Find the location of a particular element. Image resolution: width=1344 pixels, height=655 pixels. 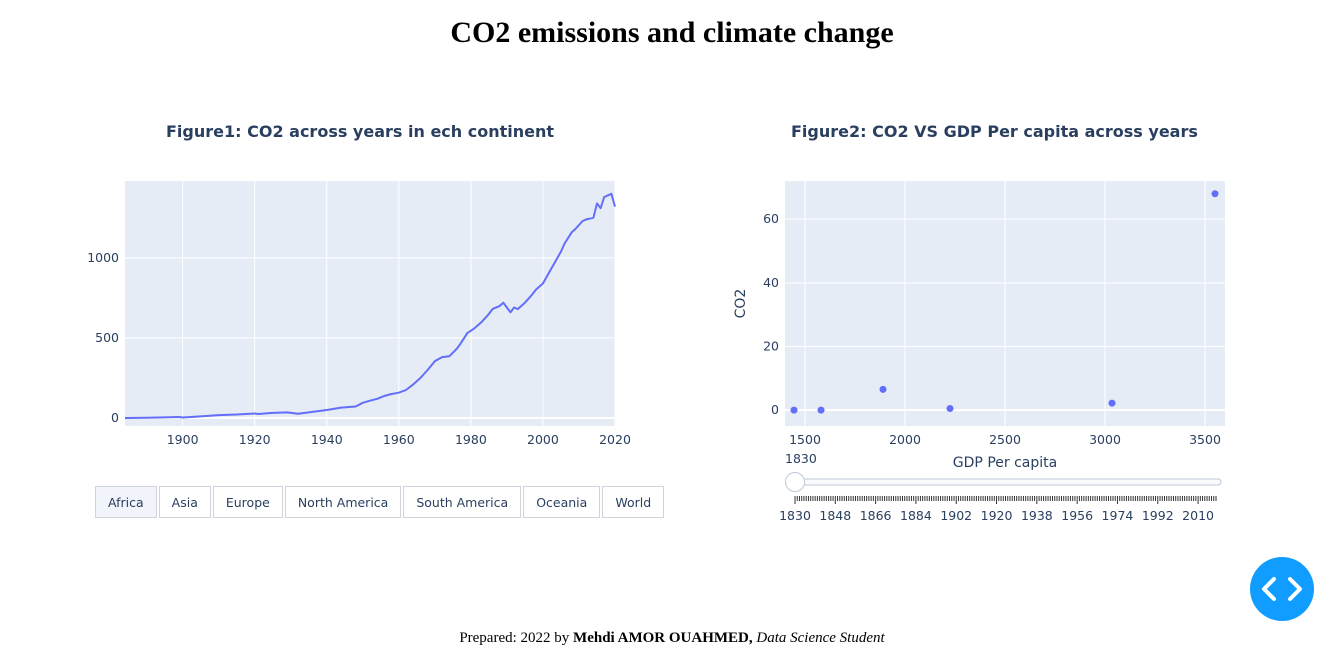

code-icon is located at coordinates (1282, 589).